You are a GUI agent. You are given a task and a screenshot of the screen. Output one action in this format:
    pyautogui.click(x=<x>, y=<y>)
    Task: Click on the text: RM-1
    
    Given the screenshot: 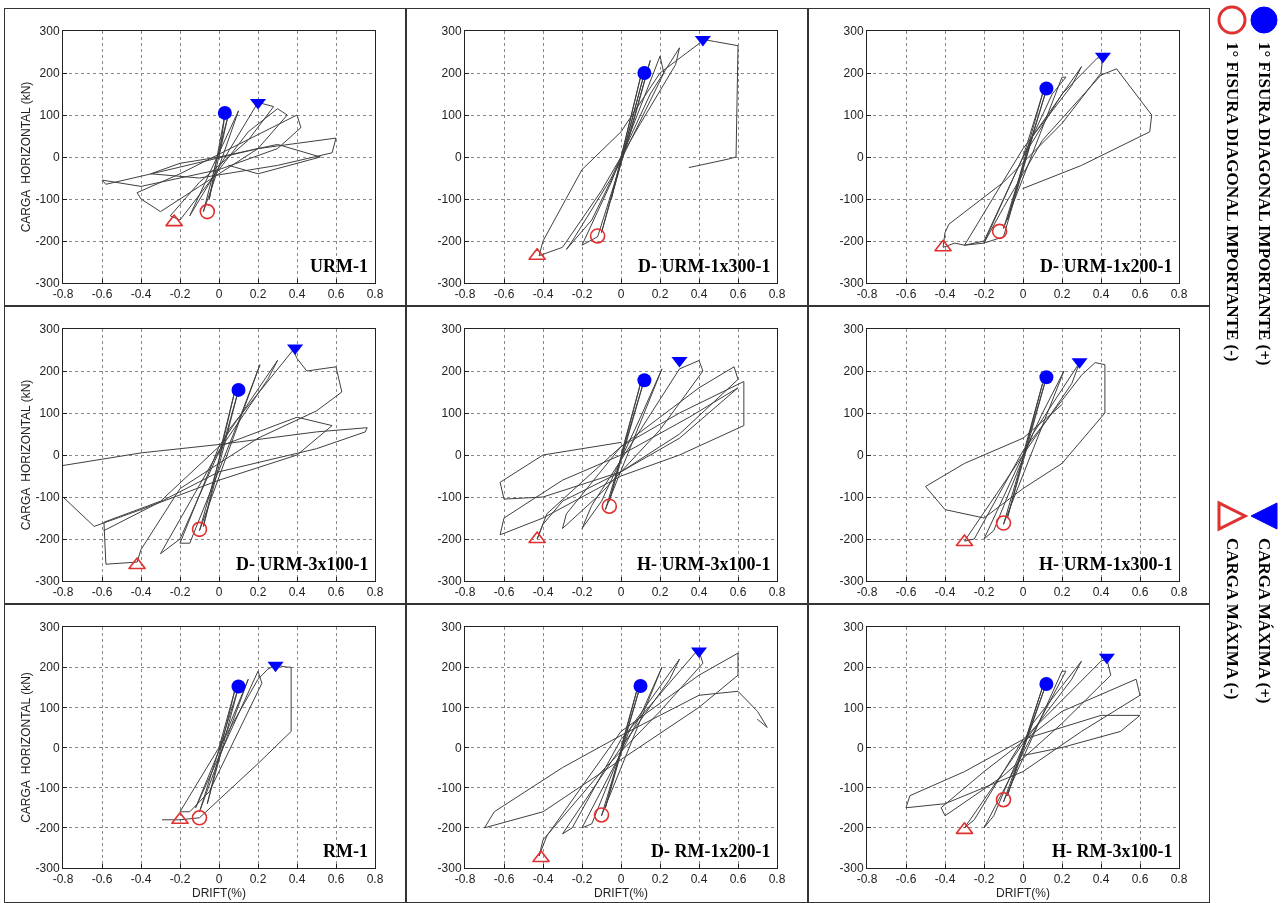 What is the action you would take?
    pyautogui.click(x=345, y=851)
    